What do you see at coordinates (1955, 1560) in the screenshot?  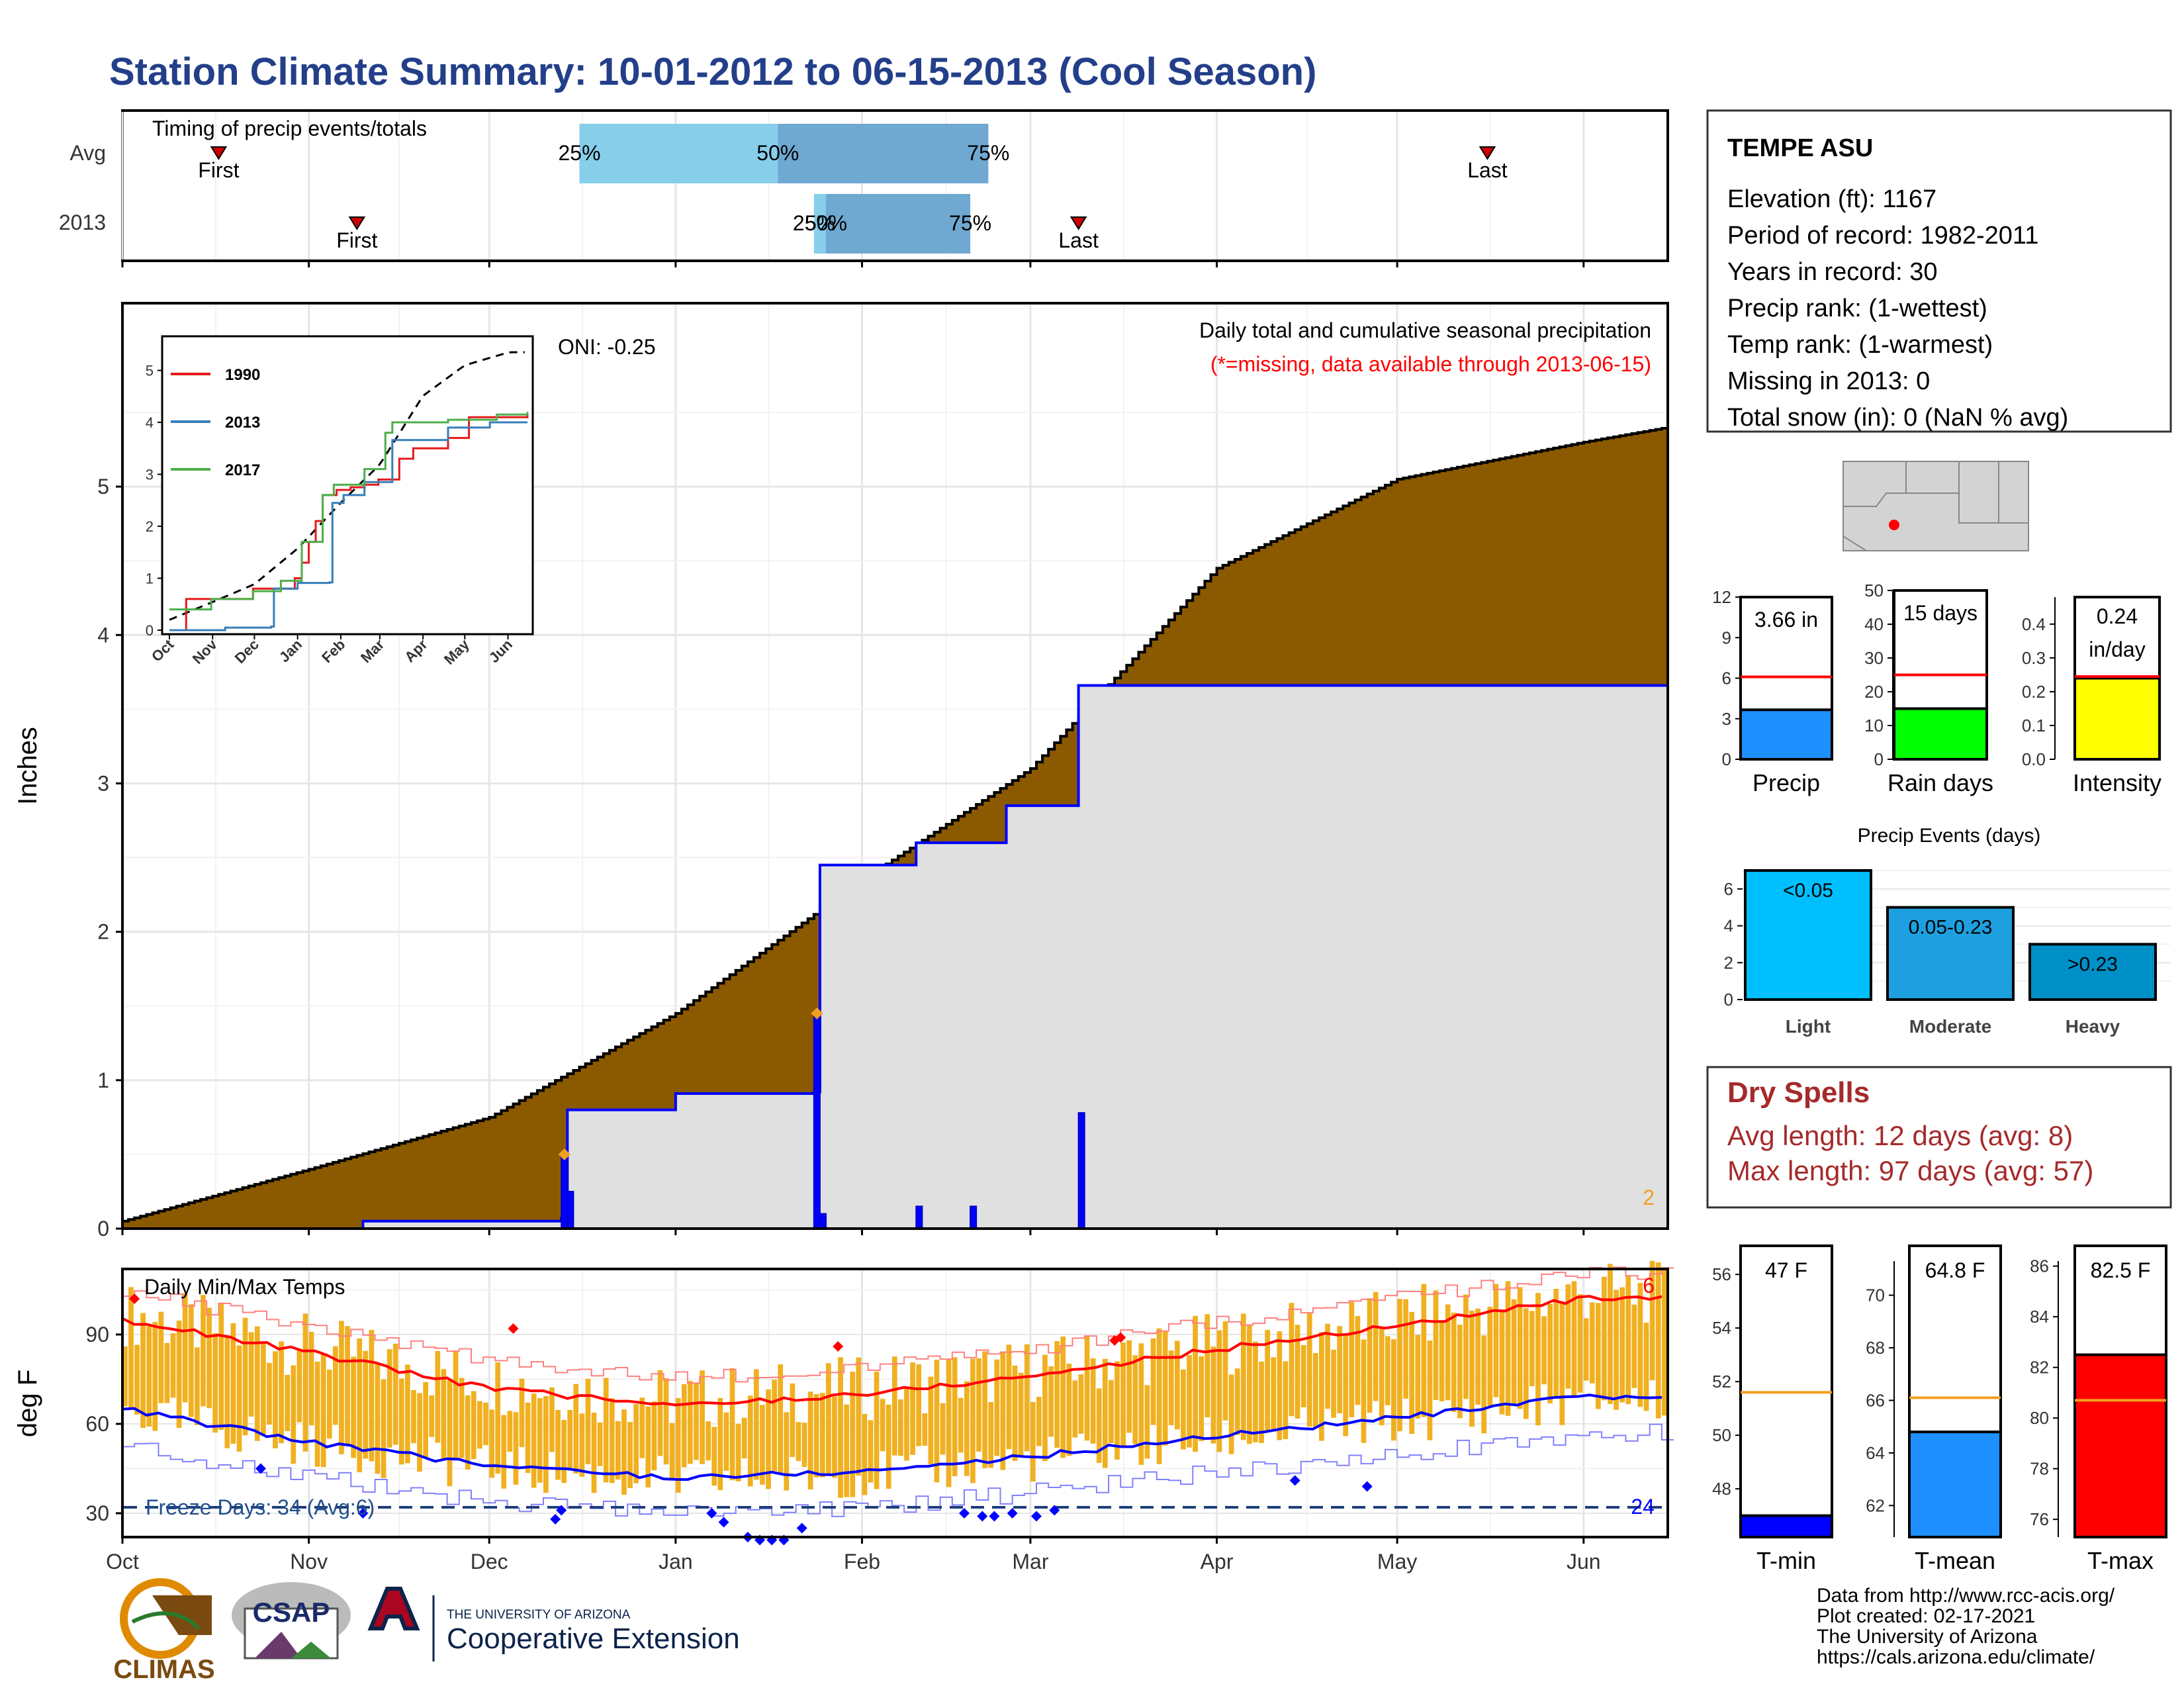 I see `temp-bar-label: T-mean` at bounding box center [1955, 1560].